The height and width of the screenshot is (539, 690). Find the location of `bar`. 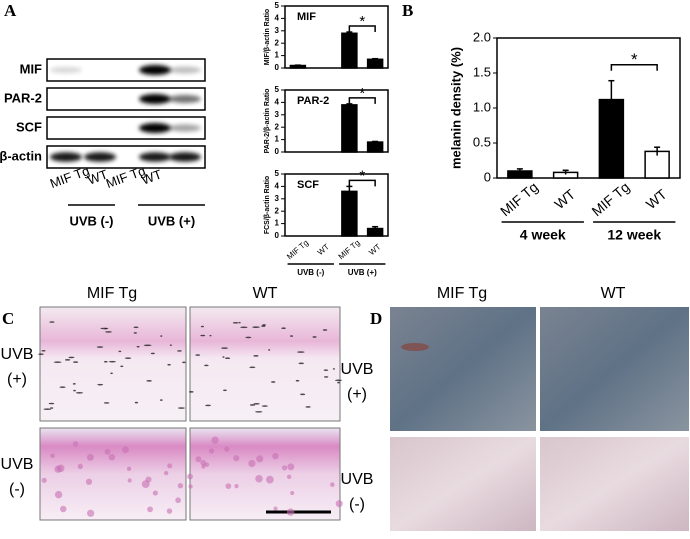

bar is located at coordinates (375, 147).